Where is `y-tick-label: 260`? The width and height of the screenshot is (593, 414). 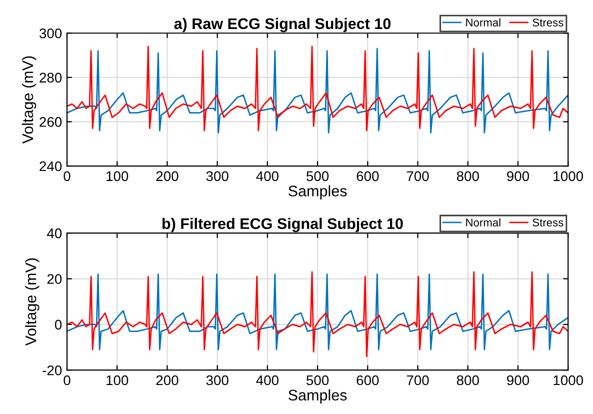 y-tick-label: 260 is located at coordinates (51, 122).